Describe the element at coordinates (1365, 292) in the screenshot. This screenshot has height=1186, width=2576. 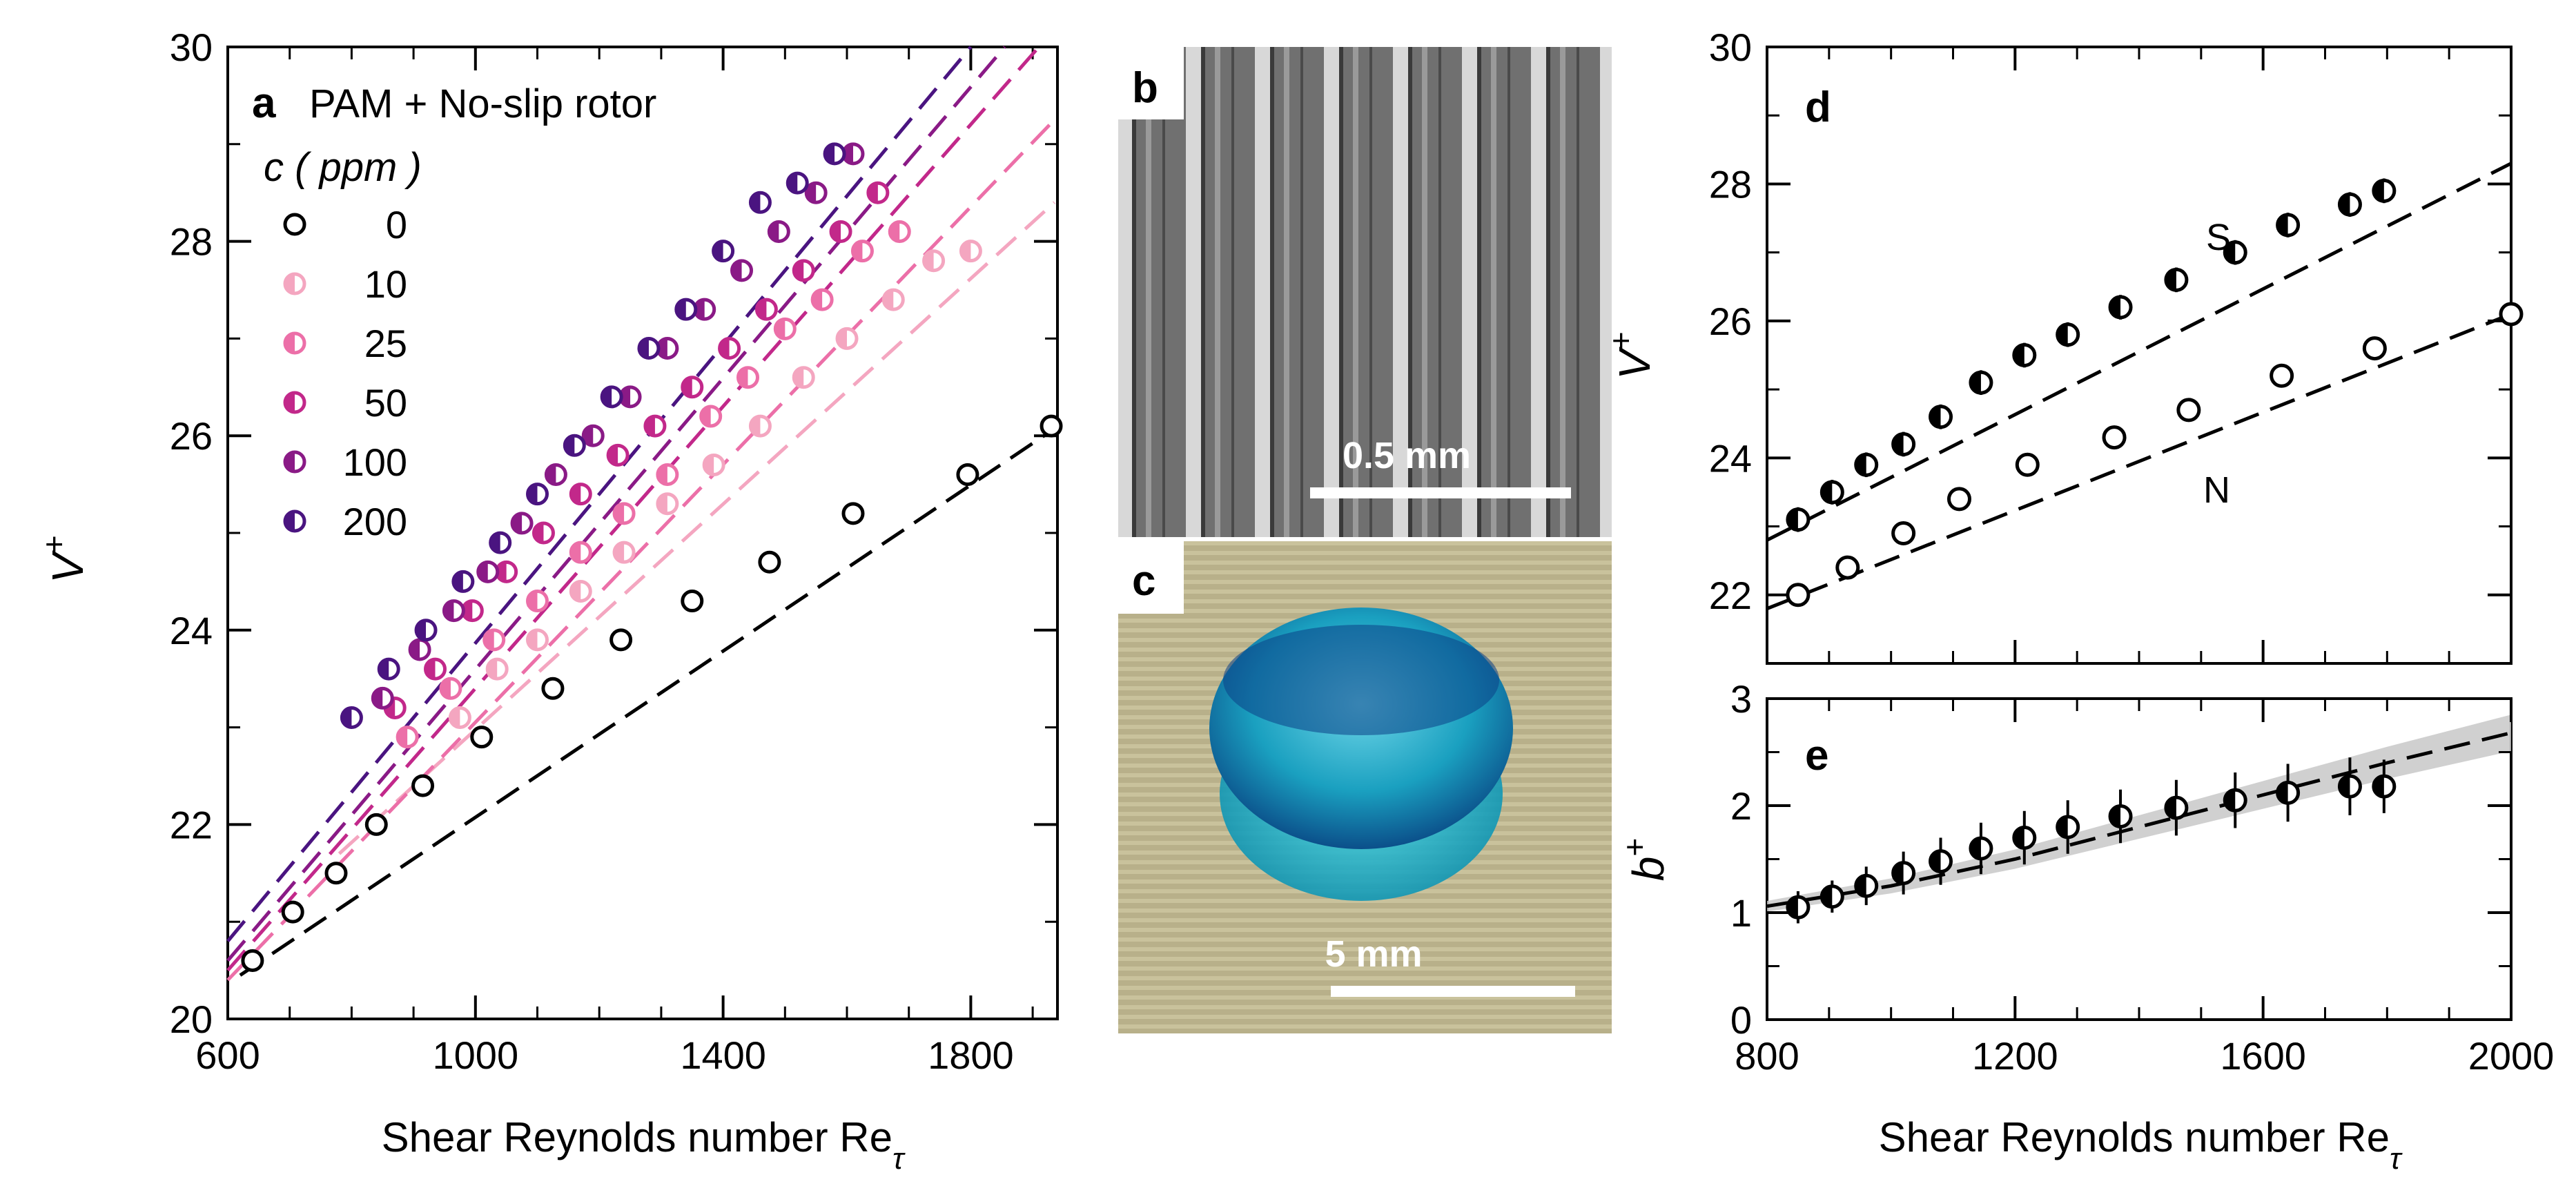
I see `sem-grooved-surface-image` at that location.